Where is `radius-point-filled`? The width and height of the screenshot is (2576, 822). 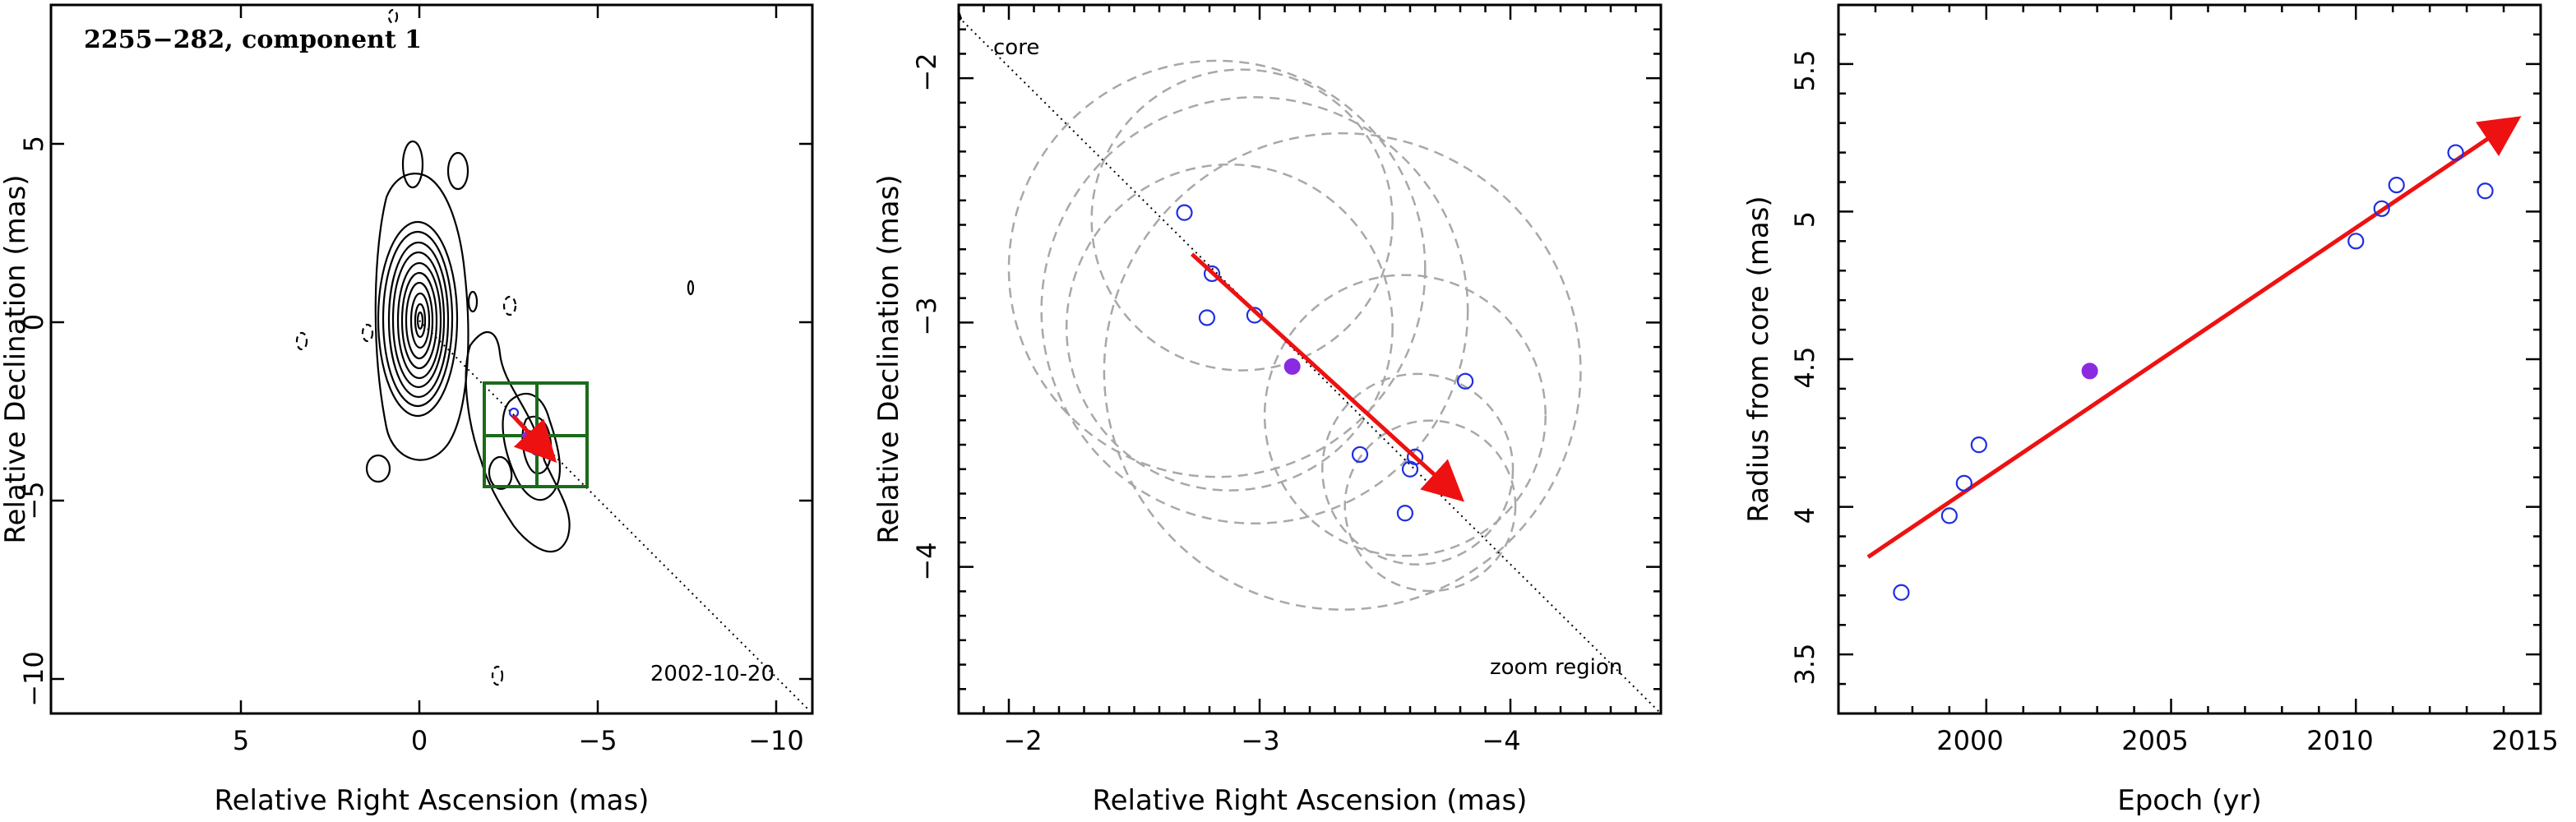
radius-point-filled is located at coordinates (2089, 371).